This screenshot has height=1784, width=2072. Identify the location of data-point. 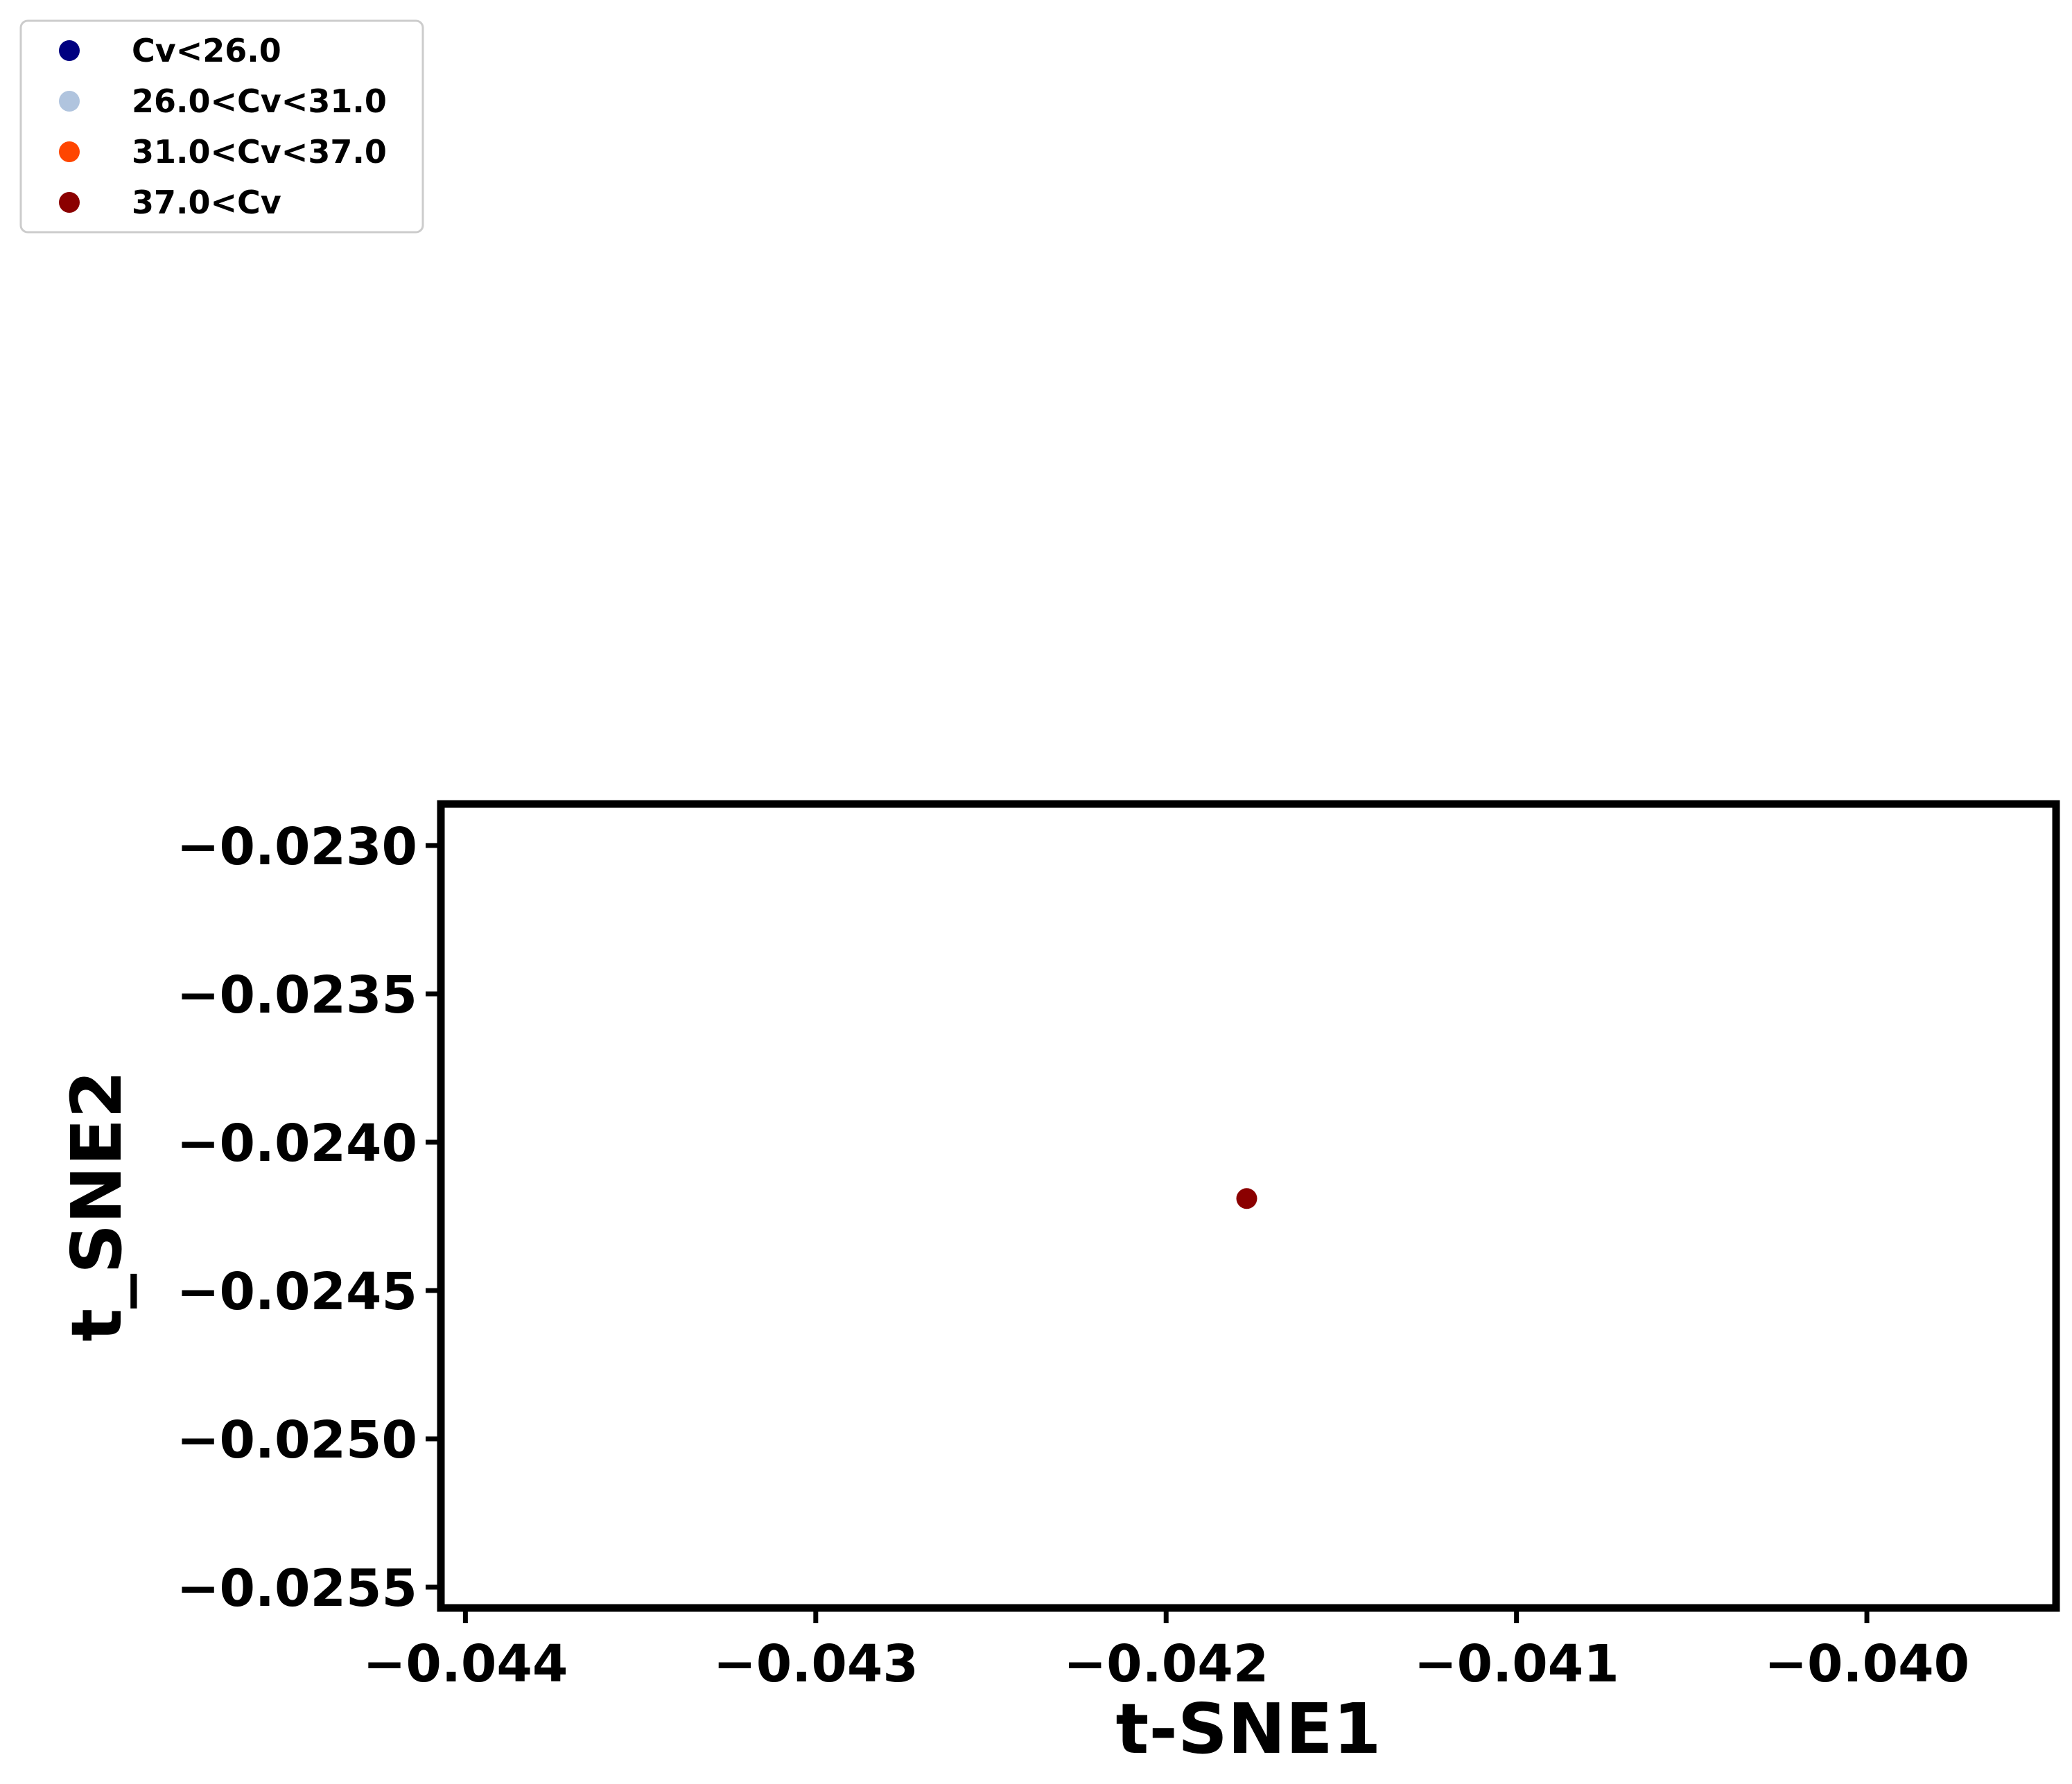
(1246, 1198).